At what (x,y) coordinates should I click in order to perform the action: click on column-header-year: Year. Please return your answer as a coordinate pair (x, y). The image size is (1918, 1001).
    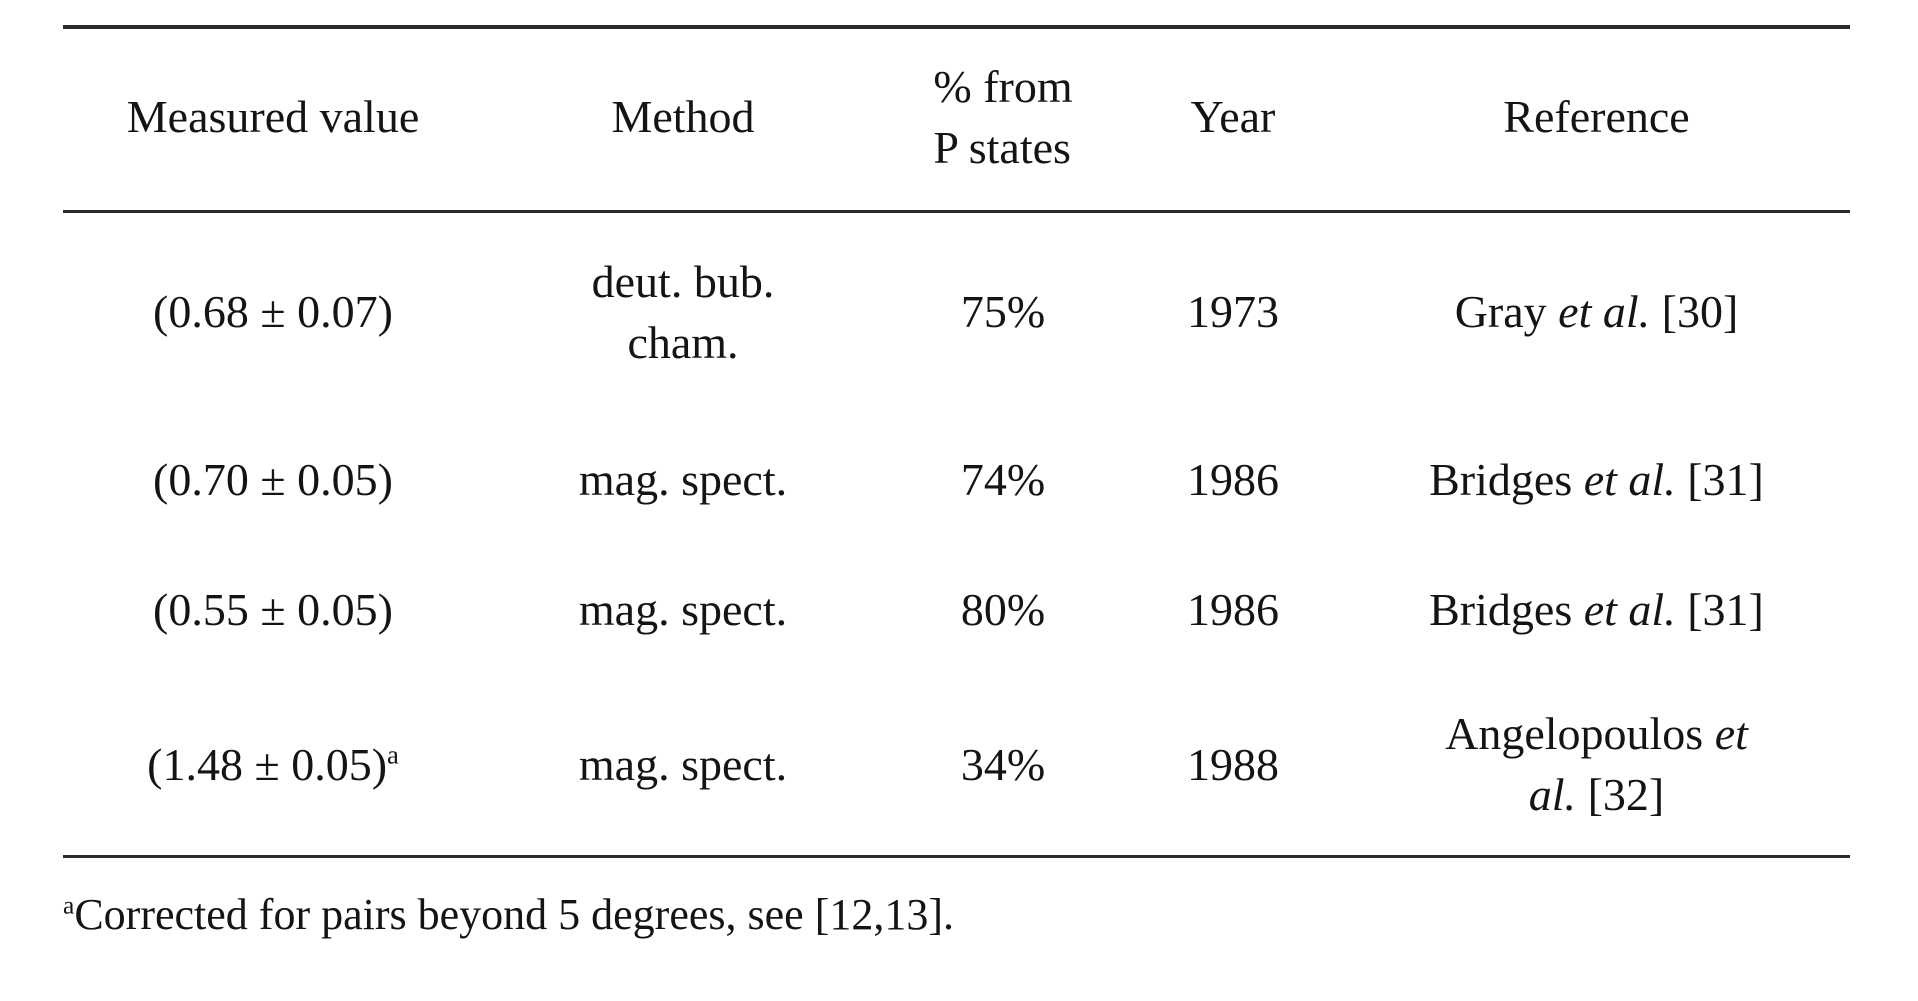
    Looking at the image, I should click on (1233, 117).